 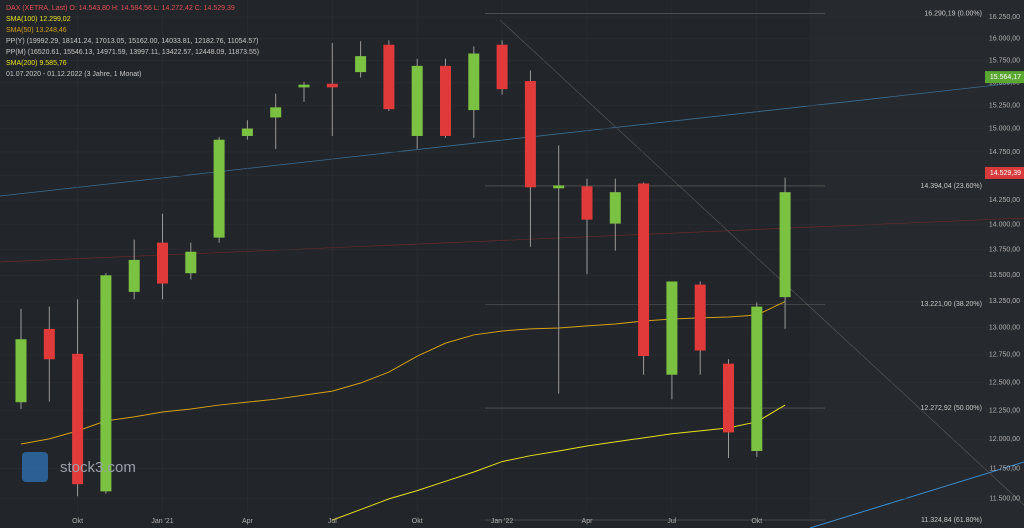 I want to click on fib-label: 12.272,92 (50.00%), so click(x=952, y=408).